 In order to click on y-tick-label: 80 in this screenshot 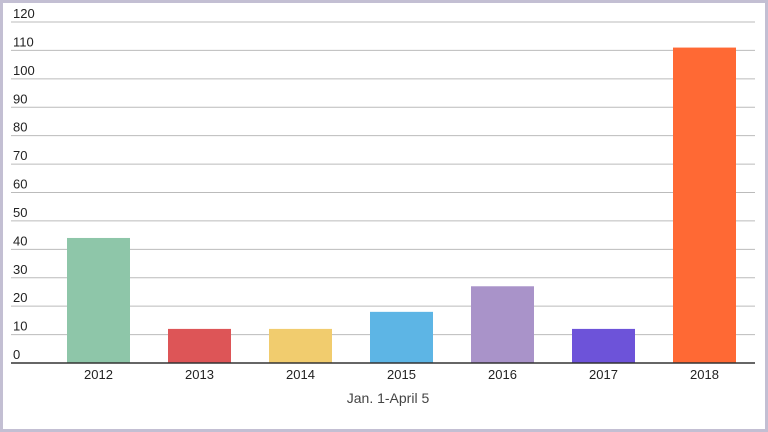, I will do `click(20, 127)`.